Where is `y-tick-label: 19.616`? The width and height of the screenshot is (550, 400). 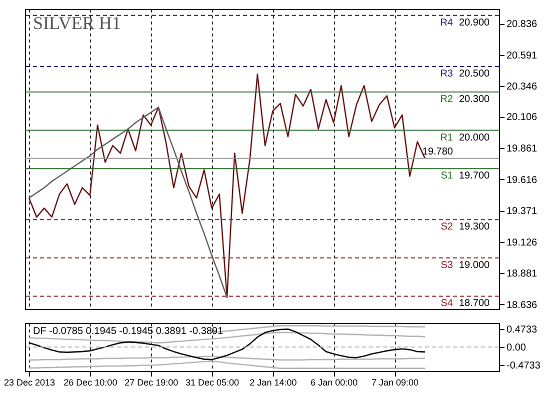 y-tick-label: 19.616 is located at coordinates (522, 180).